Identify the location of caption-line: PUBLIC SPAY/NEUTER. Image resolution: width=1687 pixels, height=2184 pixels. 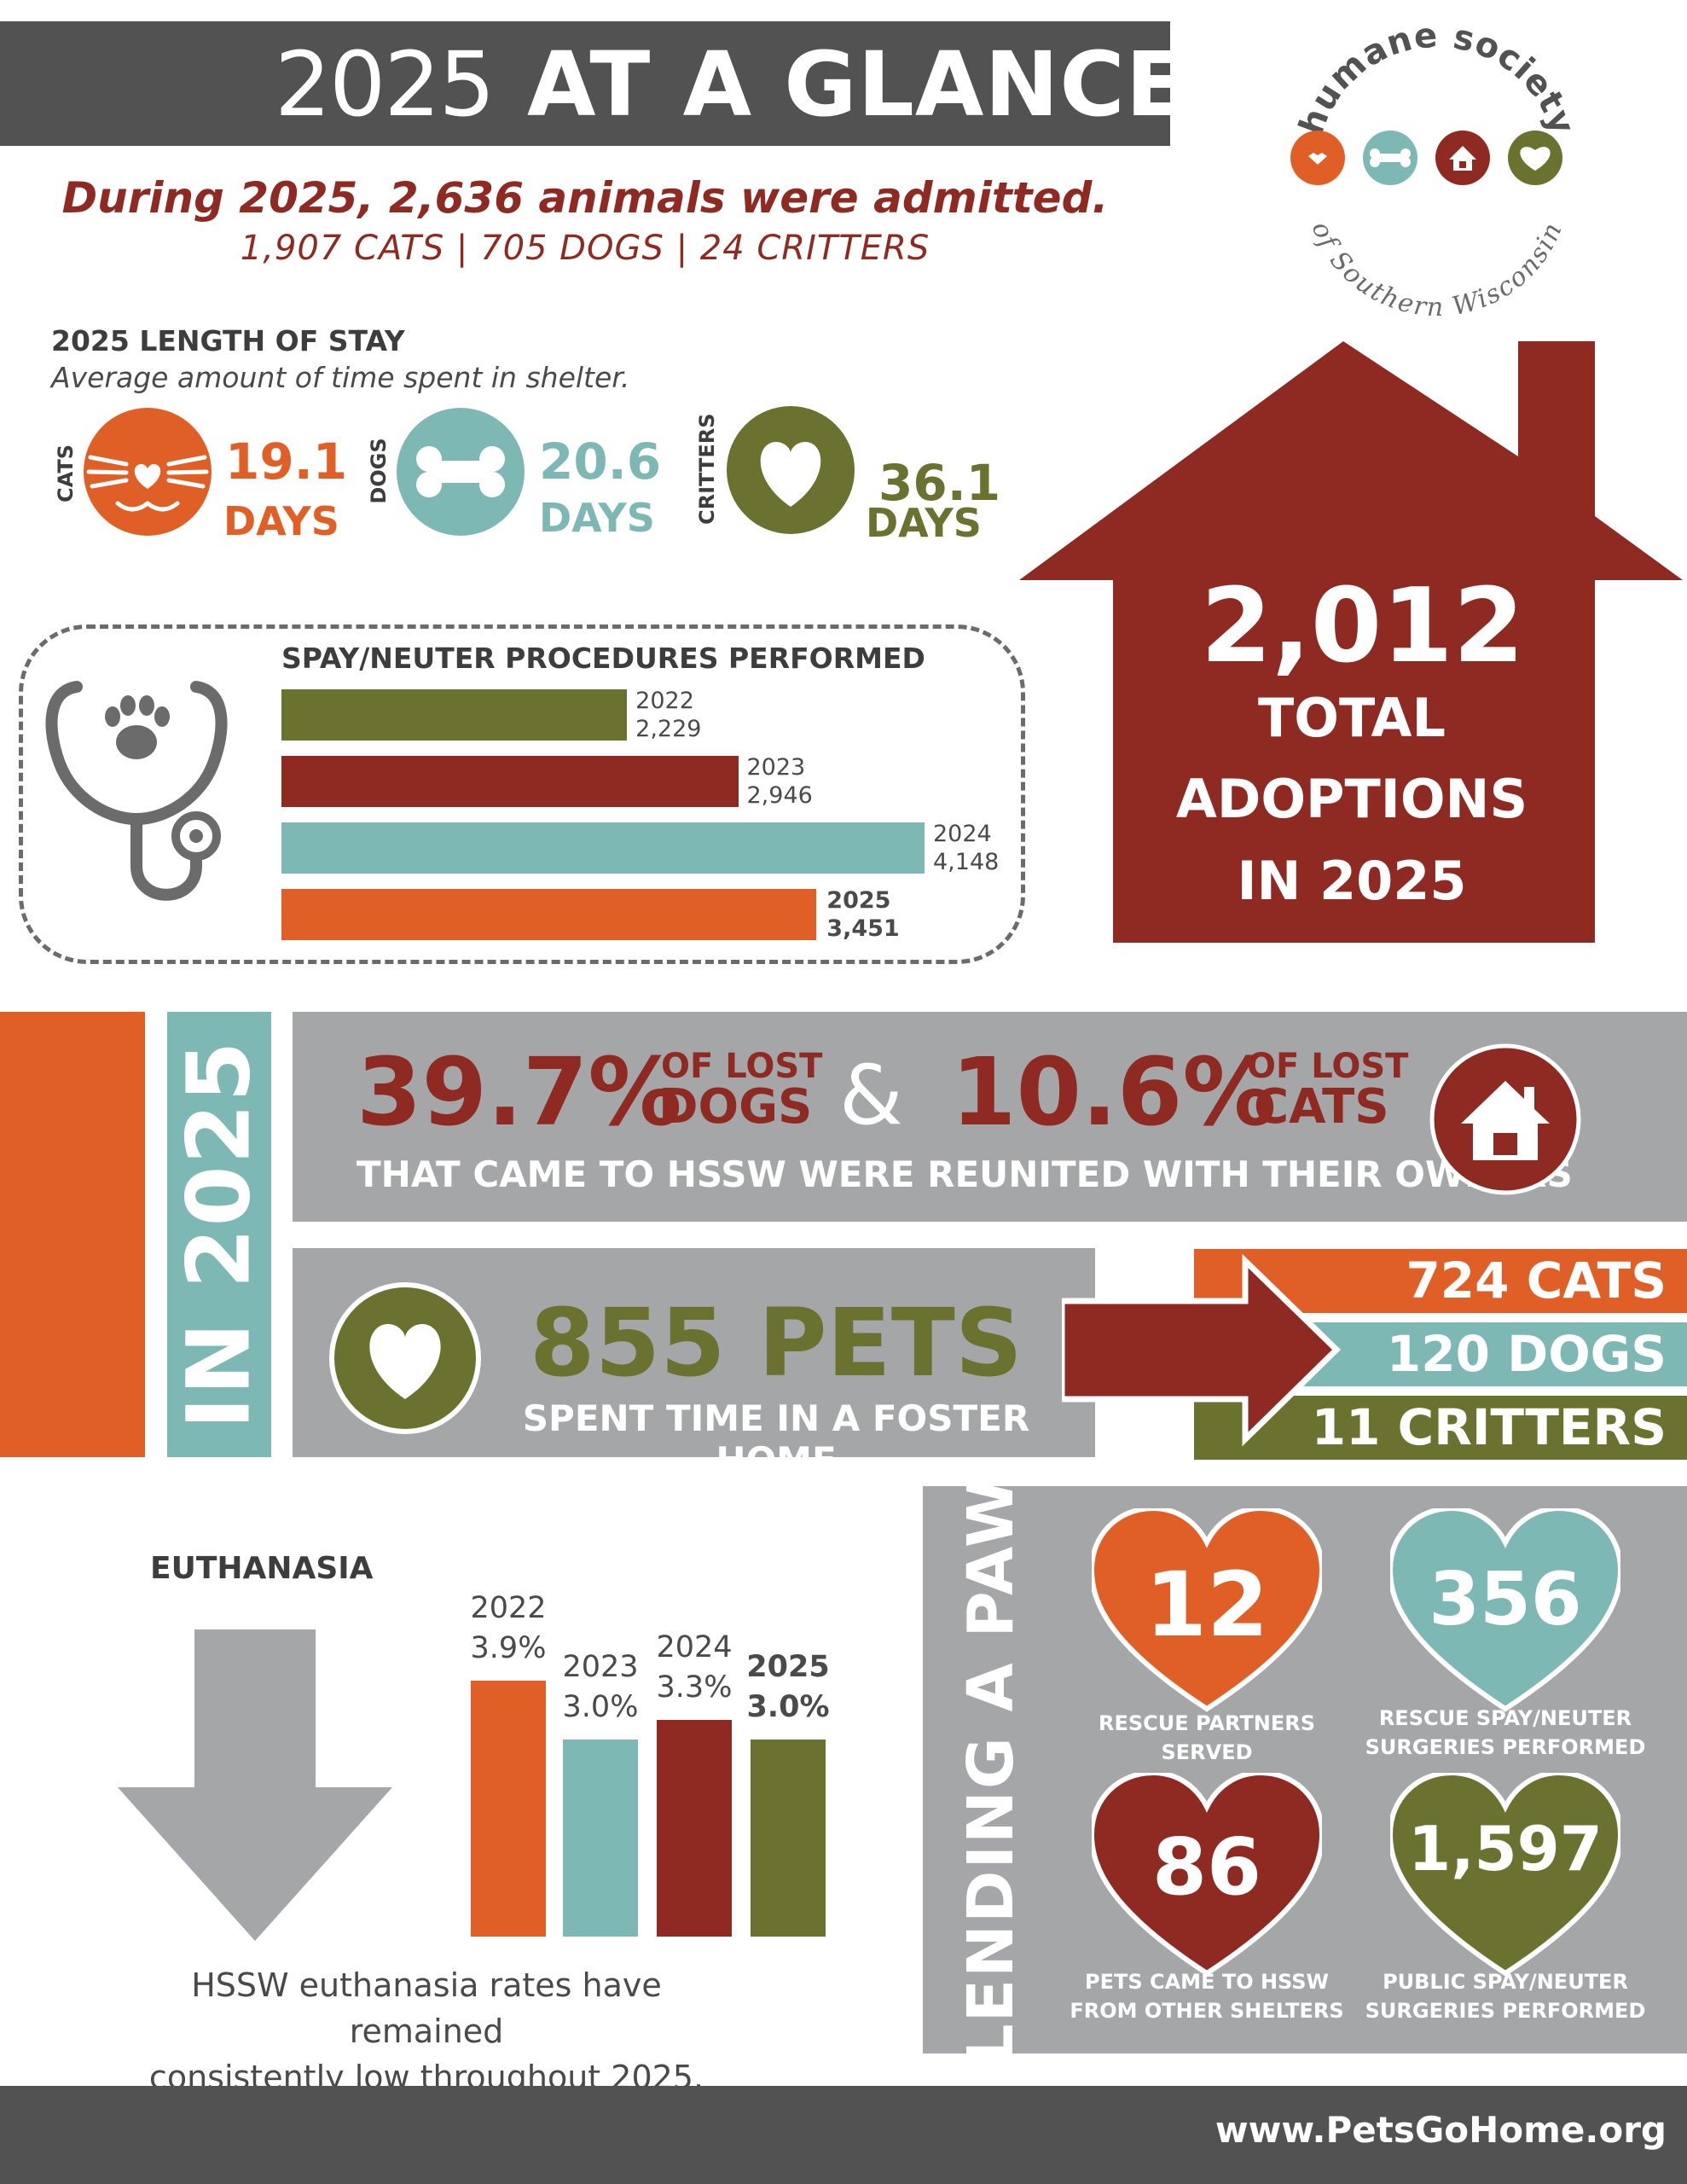
(1506, 1982).